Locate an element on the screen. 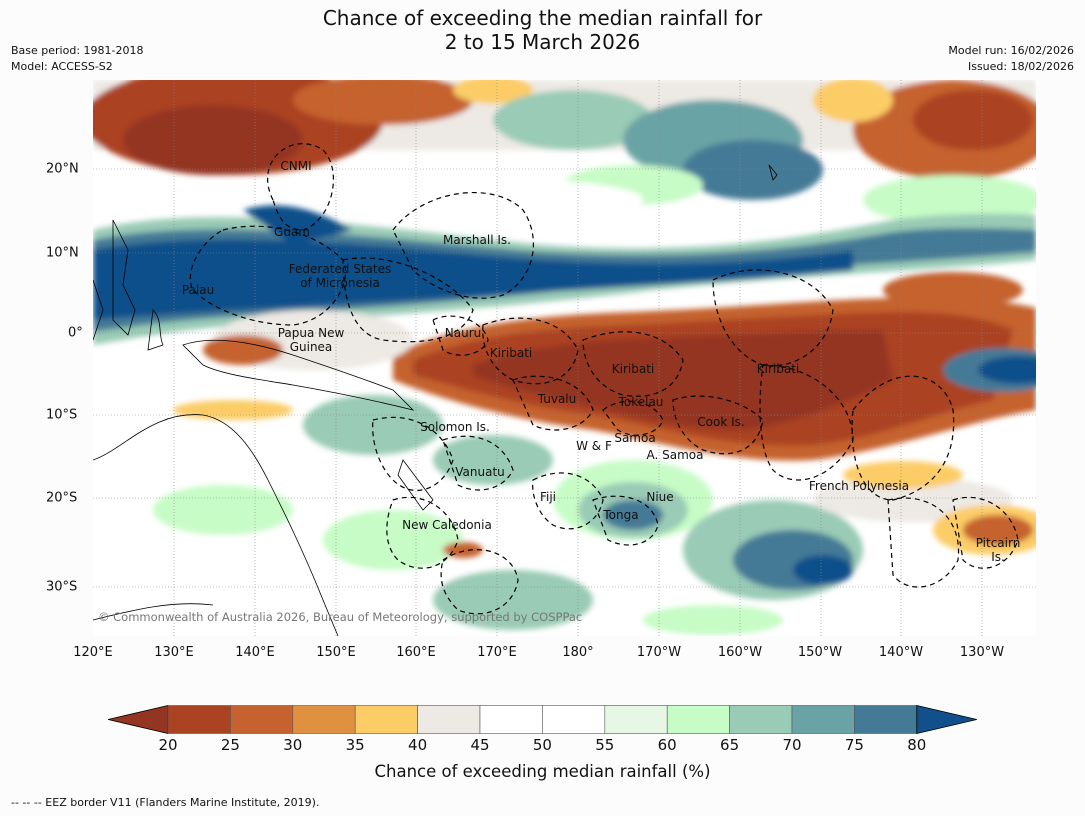  model-run: Model run: 16/02/2026 is located at coordinates (1011, 50).